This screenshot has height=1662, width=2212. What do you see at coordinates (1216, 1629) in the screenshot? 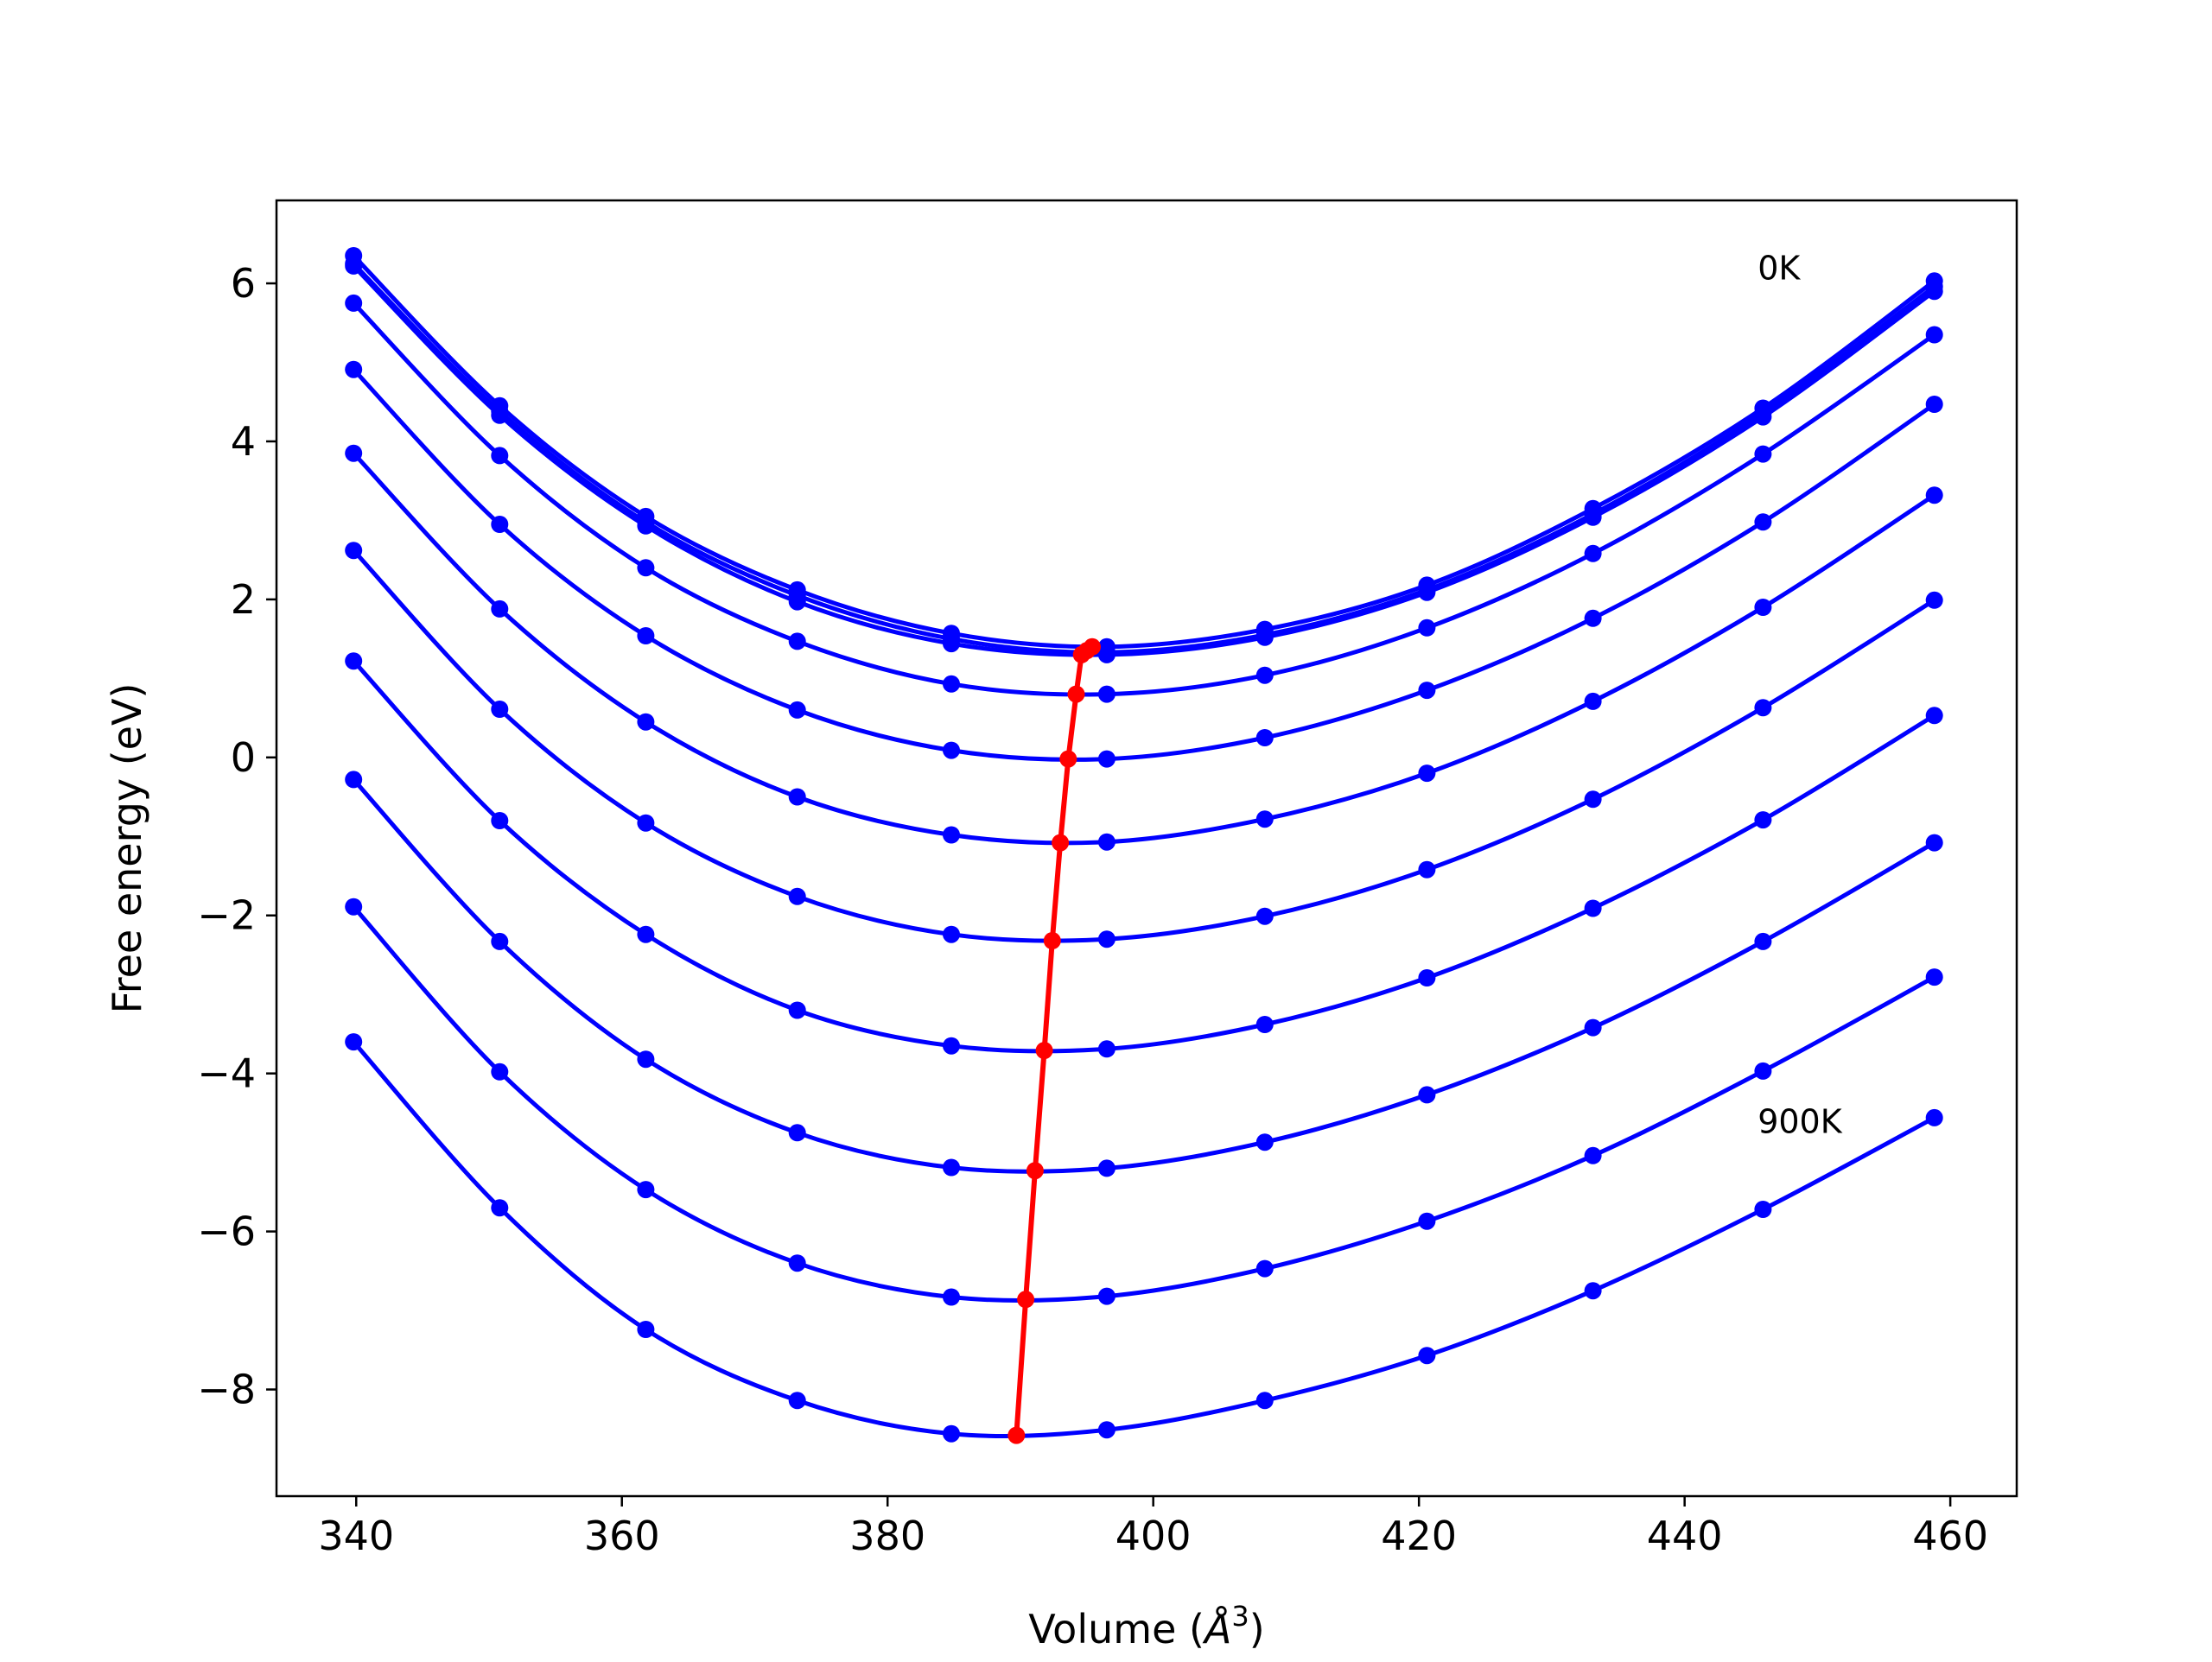
I see `x-axis-label-unit: Å` at bounding box center [1216, 1629].